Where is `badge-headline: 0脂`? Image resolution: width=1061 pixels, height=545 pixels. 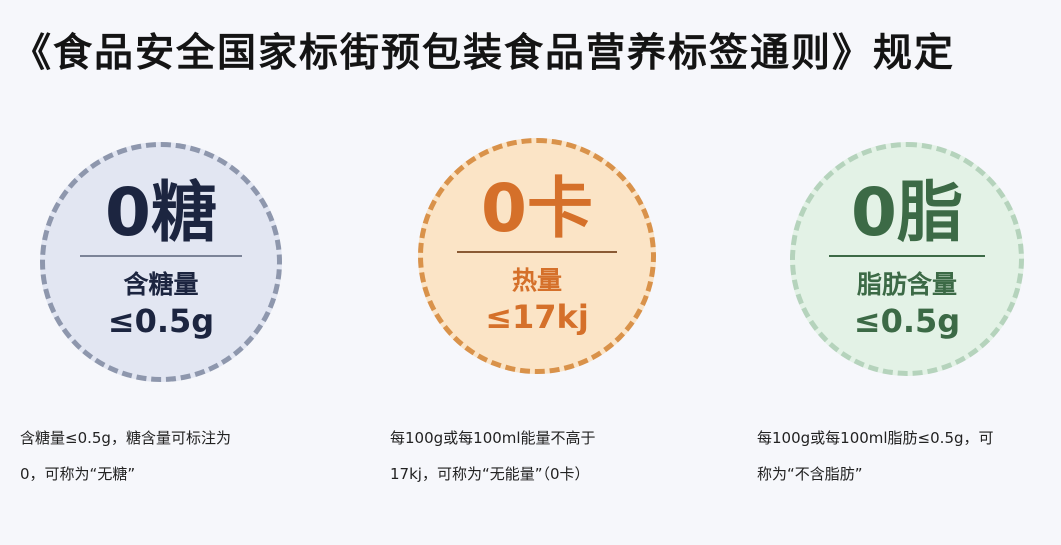 badge-headline: 0脂 is located at coordinates (907, 212).